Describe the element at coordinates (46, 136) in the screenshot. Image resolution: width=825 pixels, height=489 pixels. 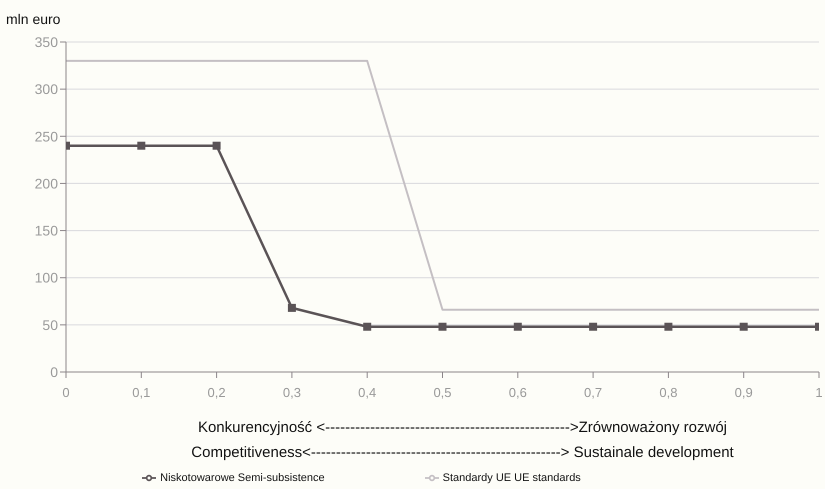
I see `y-tick-label: 250` at that location.